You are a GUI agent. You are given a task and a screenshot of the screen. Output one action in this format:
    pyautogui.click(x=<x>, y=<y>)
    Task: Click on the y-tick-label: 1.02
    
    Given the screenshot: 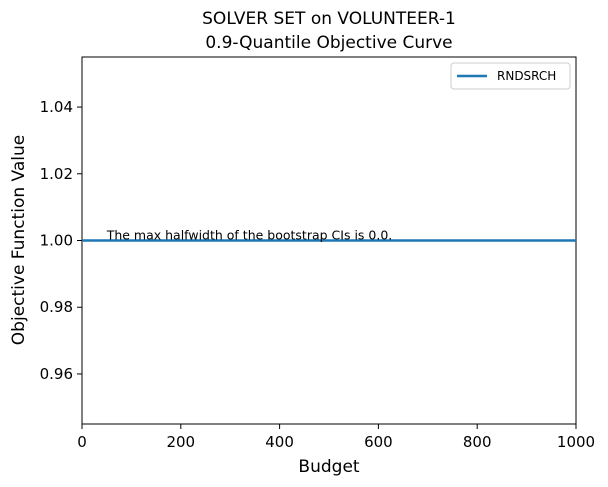 What is the action you would take?
    pyautogui.click(x=56, y=174)
    